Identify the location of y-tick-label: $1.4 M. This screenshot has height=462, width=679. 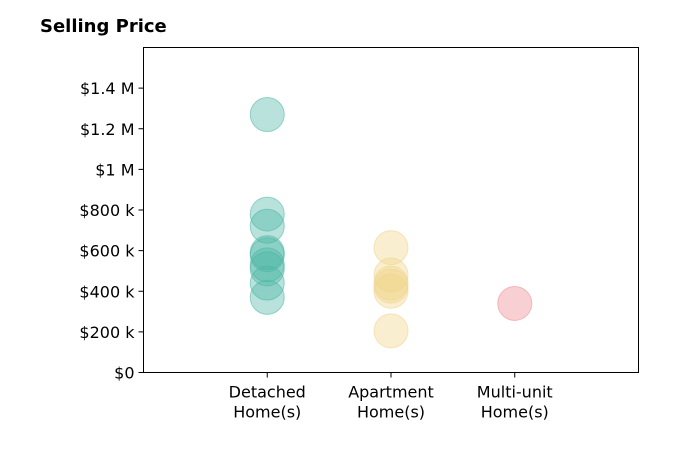
(107, 88).